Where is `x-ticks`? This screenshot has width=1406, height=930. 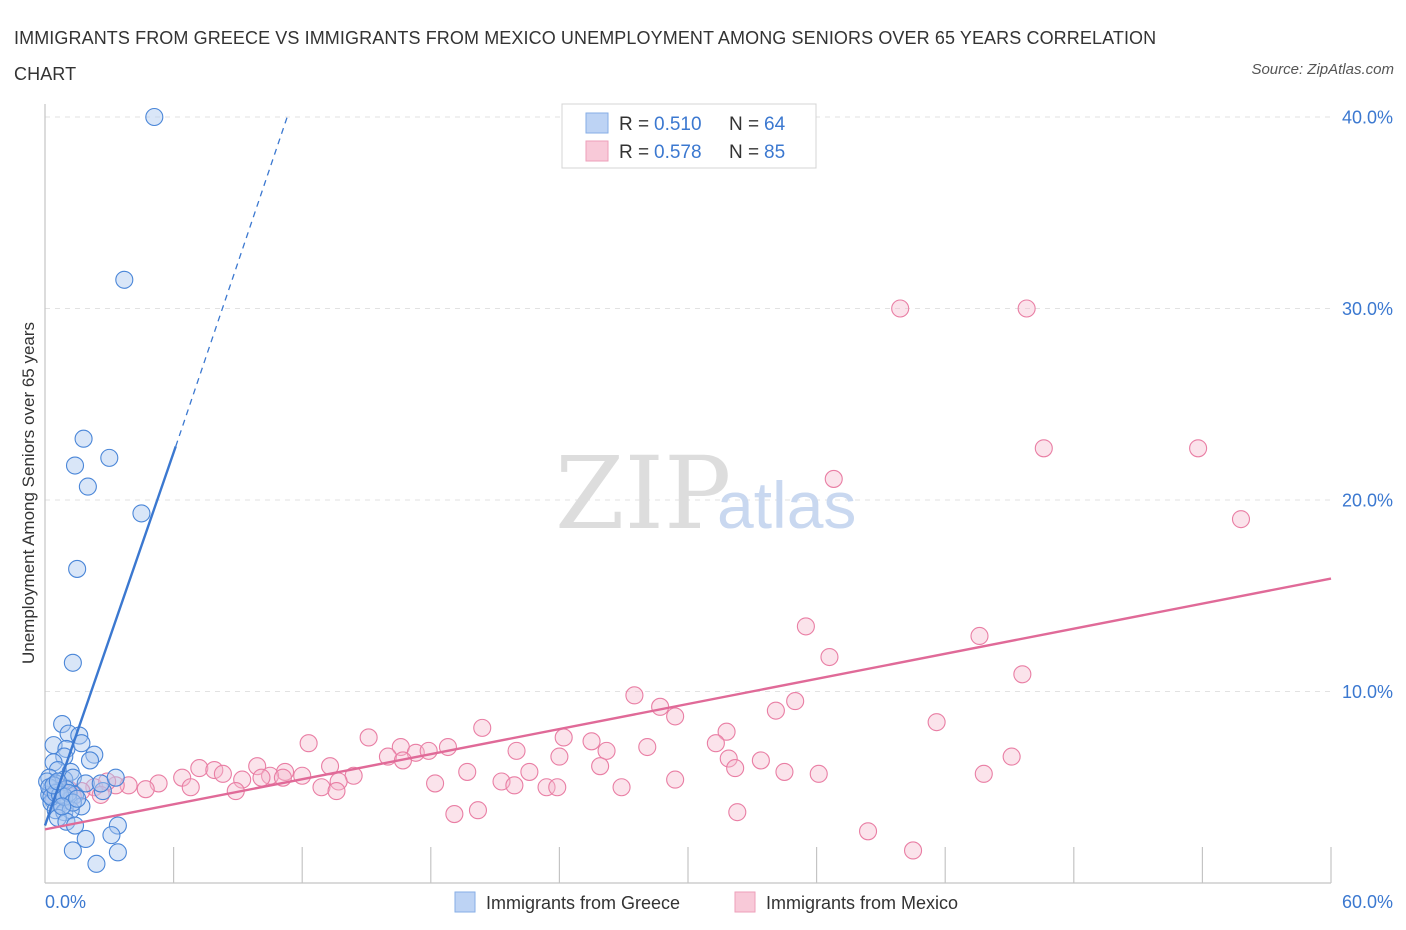
x-ticks is located at coordinates (752, 865).